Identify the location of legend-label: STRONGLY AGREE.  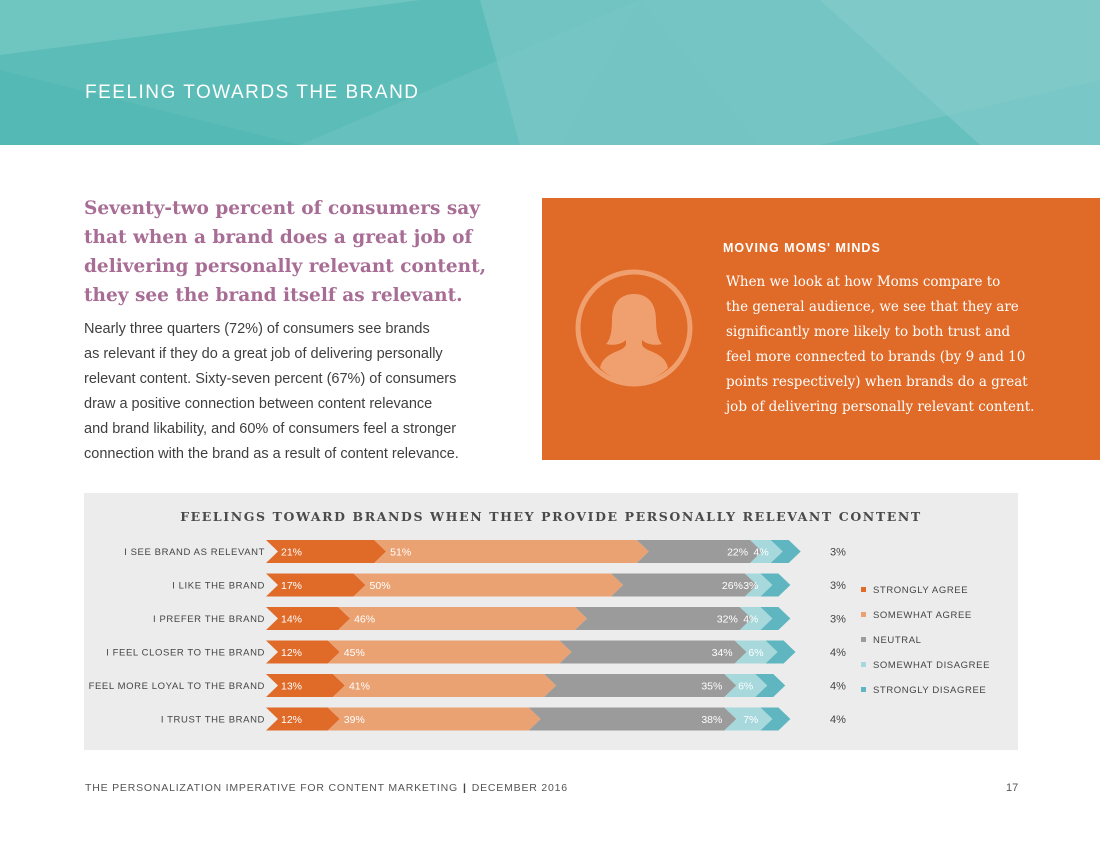
(920, 590).